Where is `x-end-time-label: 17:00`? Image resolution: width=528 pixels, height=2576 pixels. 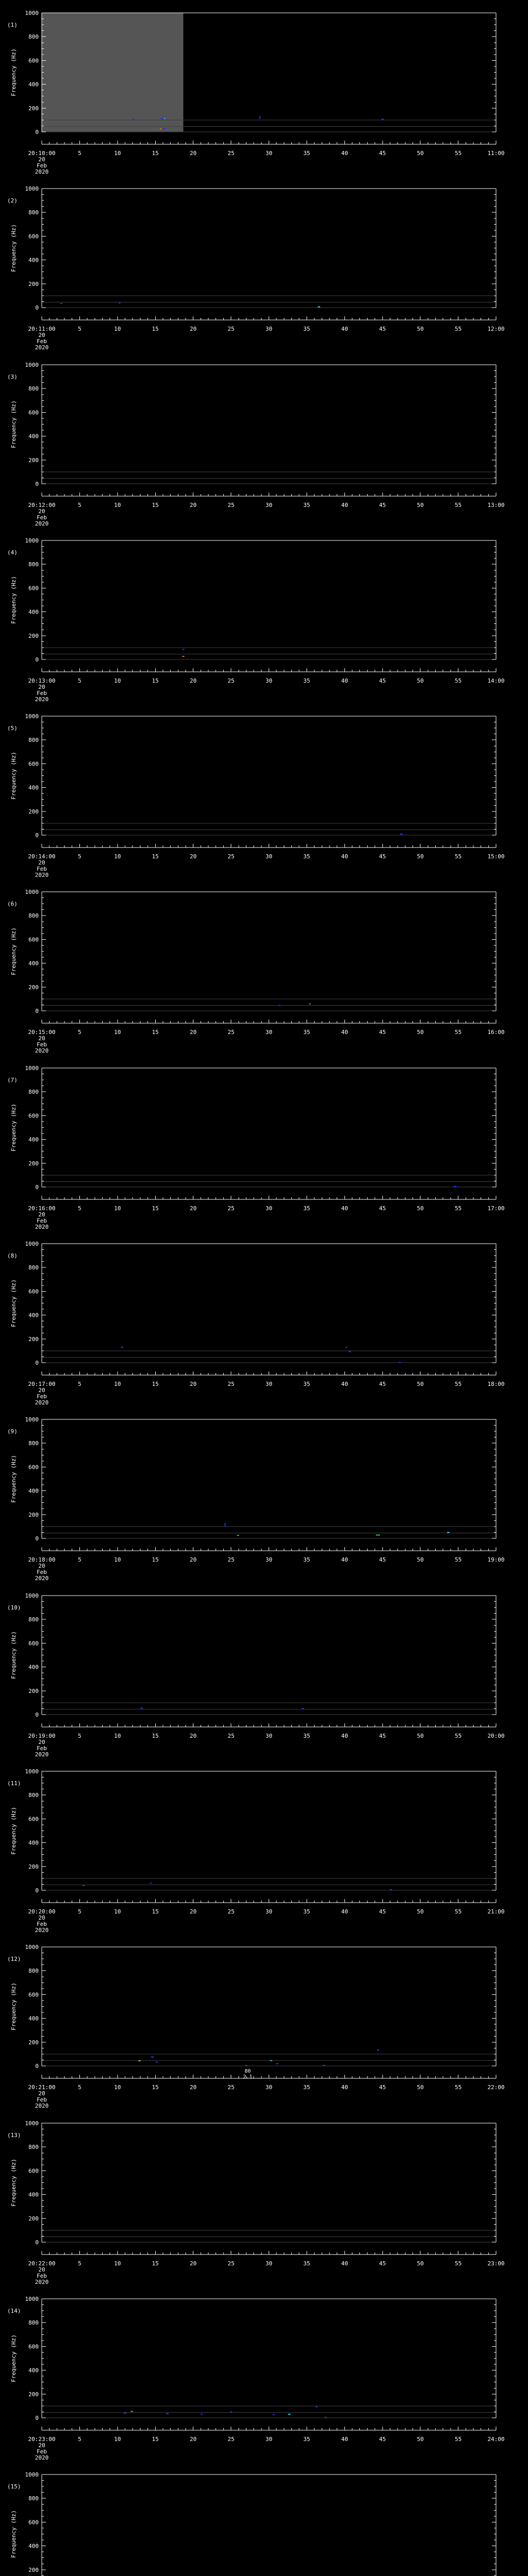 x-end-time-label: 17:00 is located at coordinates (495, 1208).